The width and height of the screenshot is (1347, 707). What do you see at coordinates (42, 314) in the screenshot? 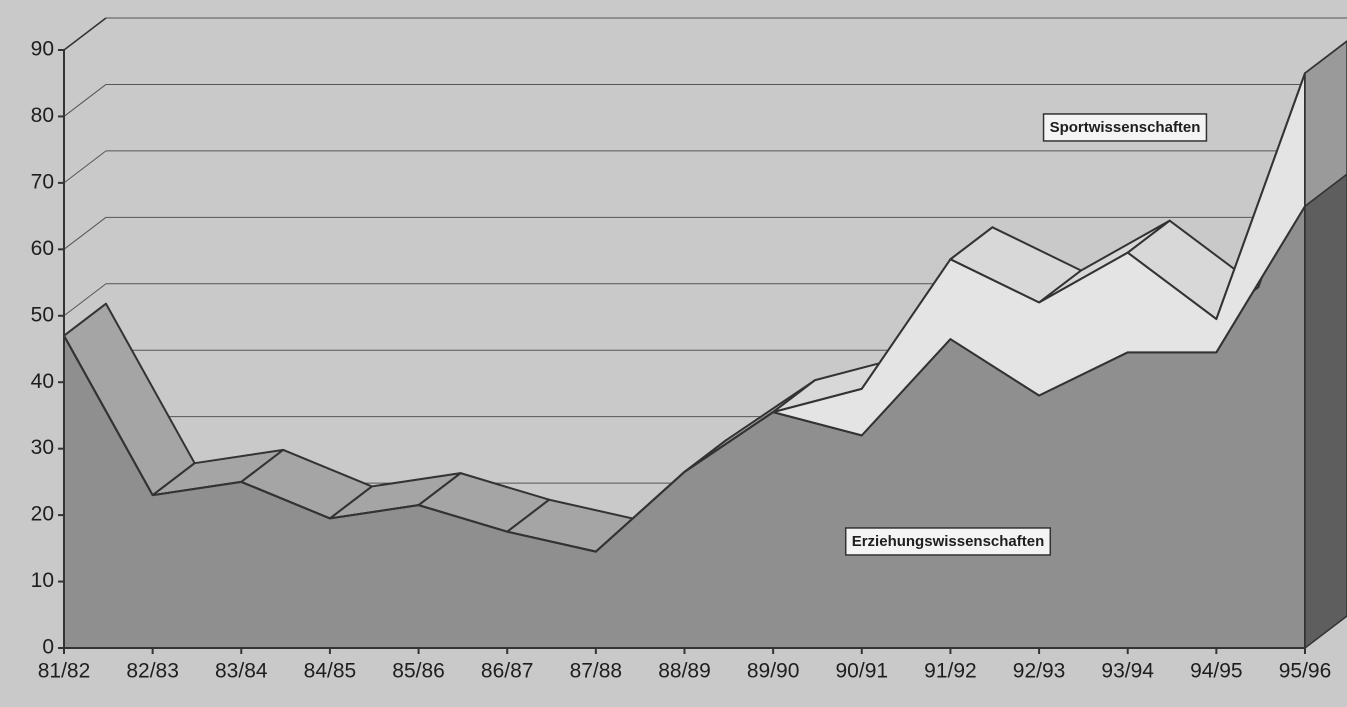
I see `y-tick-label: 50` at bounding box center [42, 314].